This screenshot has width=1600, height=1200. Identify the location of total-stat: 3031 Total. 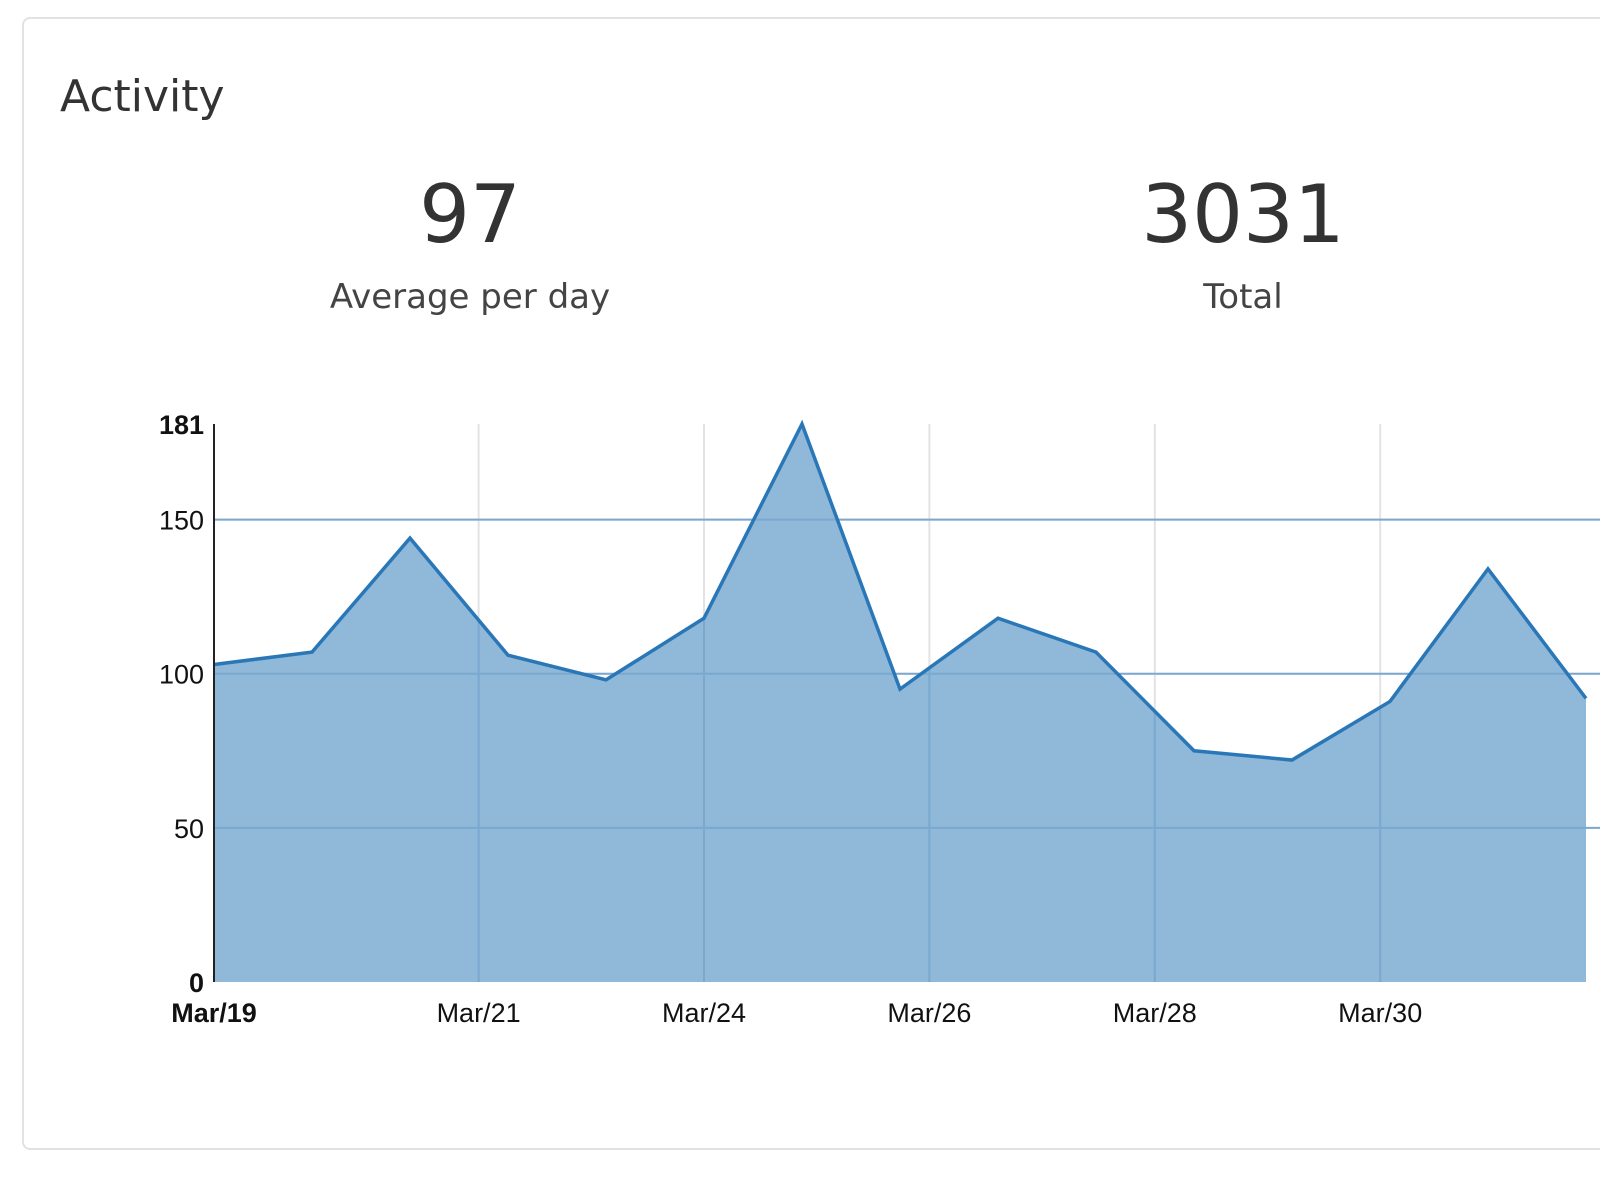
(1243, 242).